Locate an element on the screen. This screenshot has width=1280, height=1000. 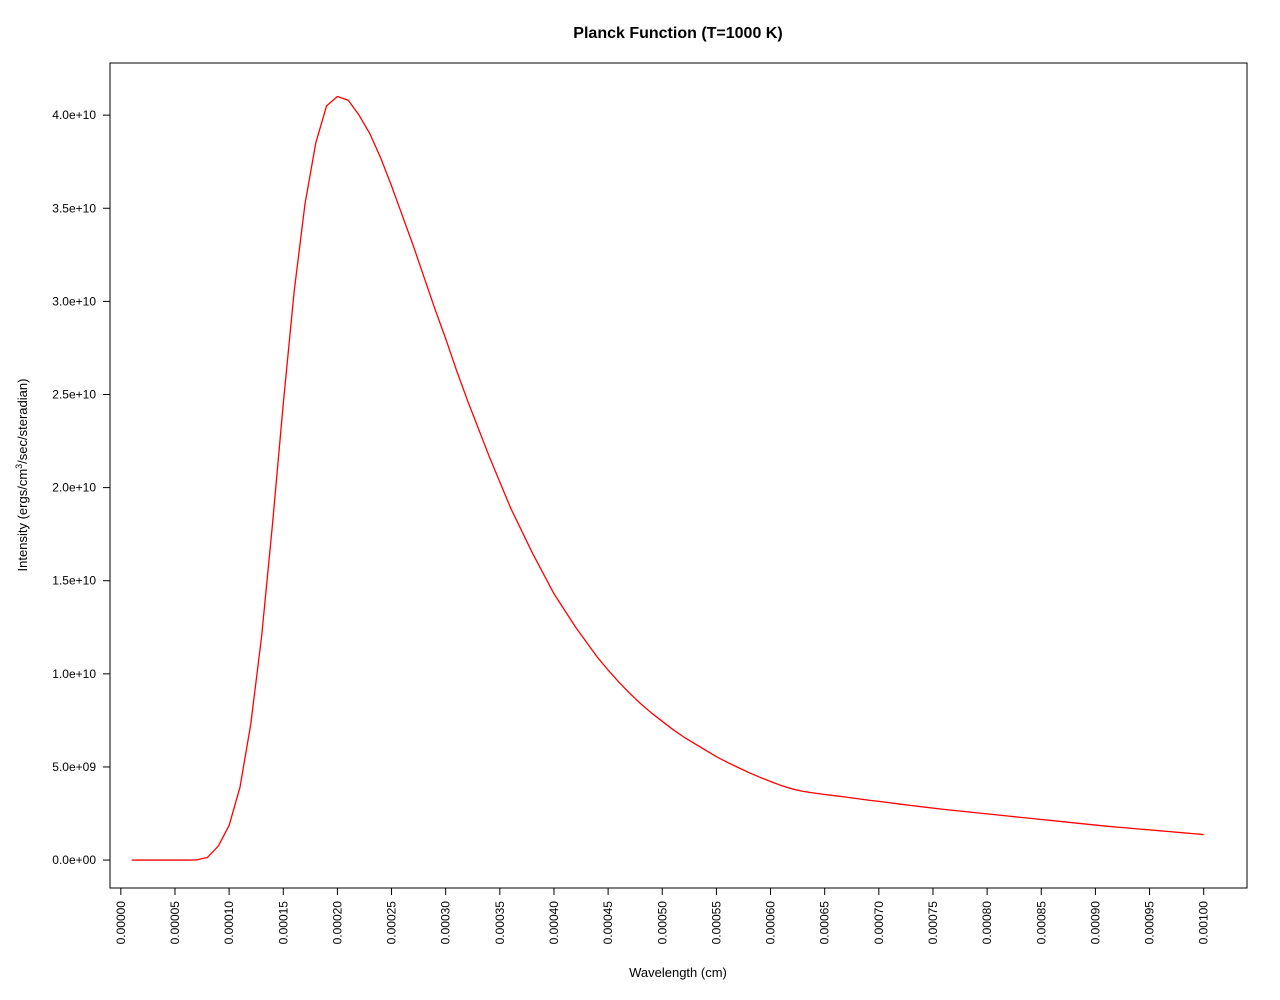
x-tick-label: 0.00075 is located at coordinates (933, 923).